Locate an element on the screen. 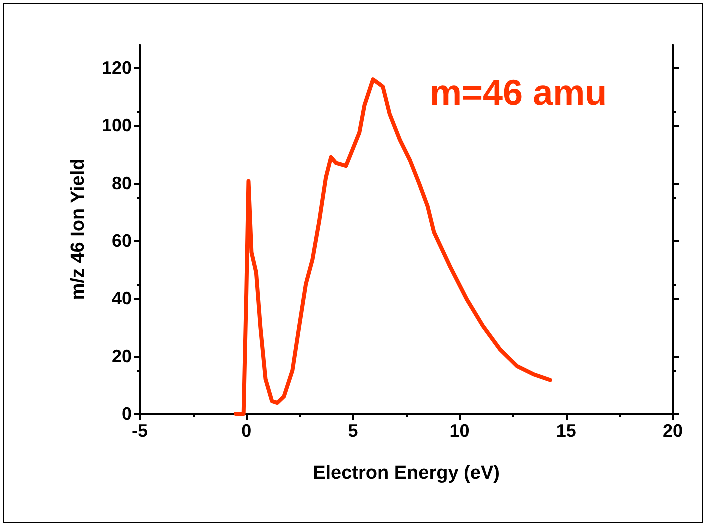  x-tick-label: 5 is located at coordinates (353, 431).